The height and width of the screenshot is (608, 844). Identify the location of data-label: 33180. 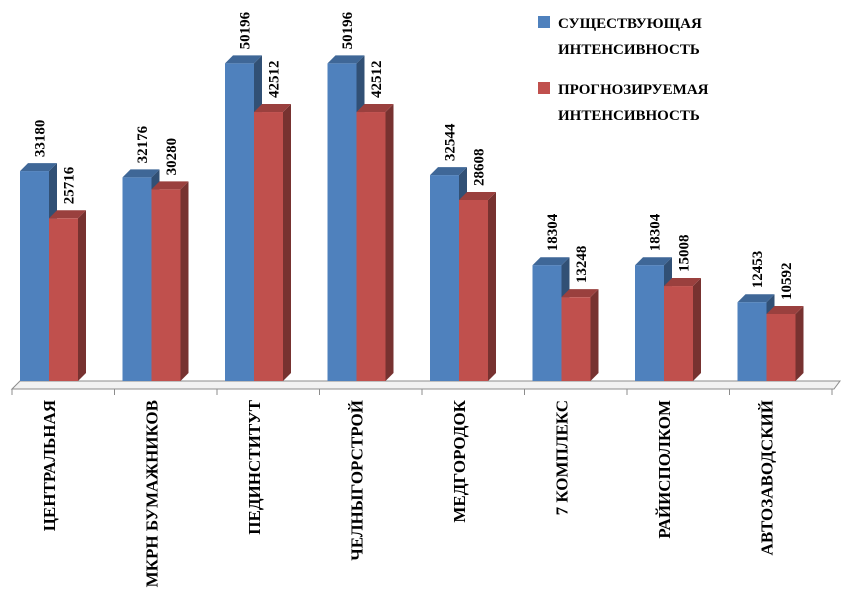
(41, 139).